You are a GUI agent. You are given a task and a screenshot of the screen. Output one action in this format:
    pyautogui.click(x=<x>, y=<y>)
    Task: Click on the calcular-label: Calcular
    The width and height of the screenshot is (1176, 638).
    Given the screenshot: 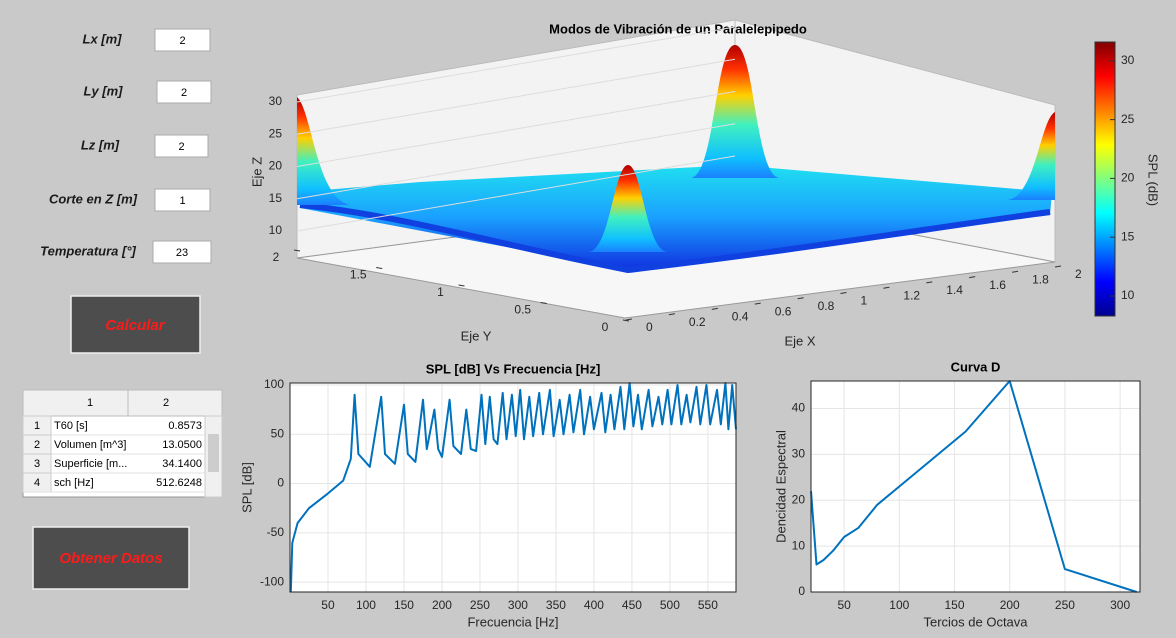 What is the action you would take?
    pyautogui.click(x=135, y=325)
    